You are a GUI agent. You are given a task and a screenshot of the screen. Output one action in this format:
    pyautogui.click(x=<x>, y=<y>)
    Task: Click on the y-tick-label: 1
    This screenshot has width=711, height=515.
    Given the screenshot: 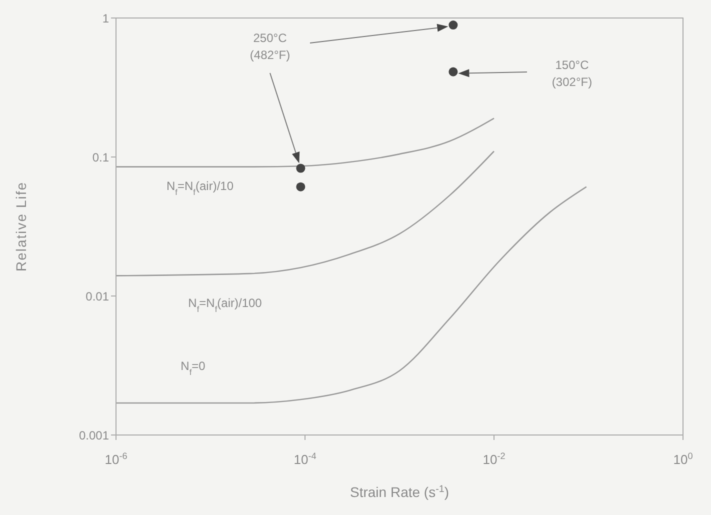 What is the action you would take?
    pyautogui.click(x=106, y=18)
    